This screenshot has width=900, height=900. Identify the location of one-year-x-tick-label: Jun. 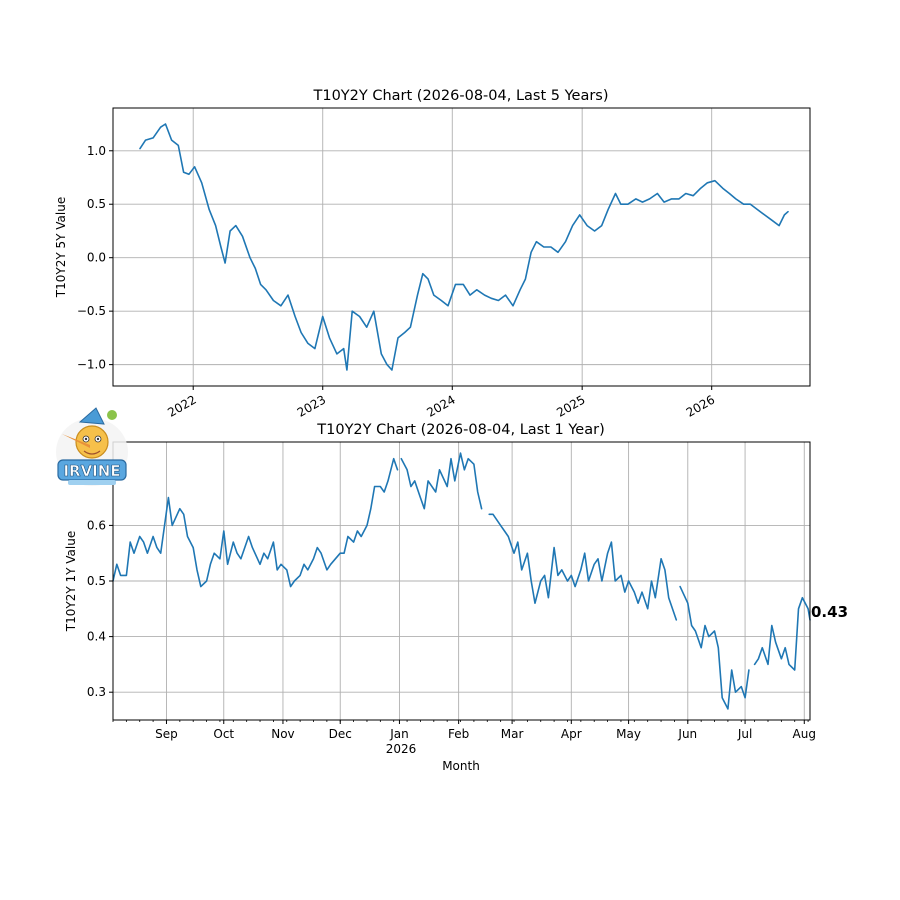
(687, 734).